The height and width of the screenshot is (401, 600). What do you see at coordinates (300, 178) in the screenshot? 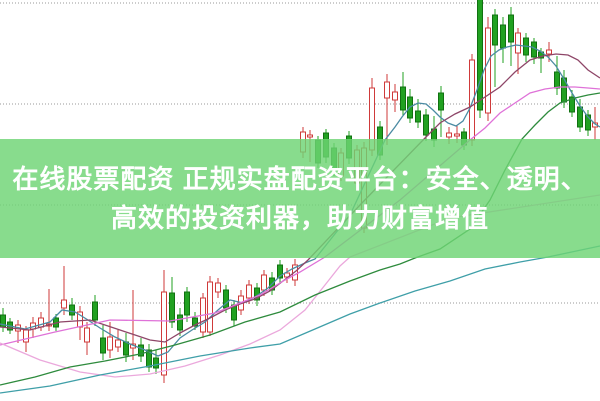
I see `promo-banner-line1: 在线股票配资 正规实盘配资平台：安全、透明、` at bounding box center [300, 178].